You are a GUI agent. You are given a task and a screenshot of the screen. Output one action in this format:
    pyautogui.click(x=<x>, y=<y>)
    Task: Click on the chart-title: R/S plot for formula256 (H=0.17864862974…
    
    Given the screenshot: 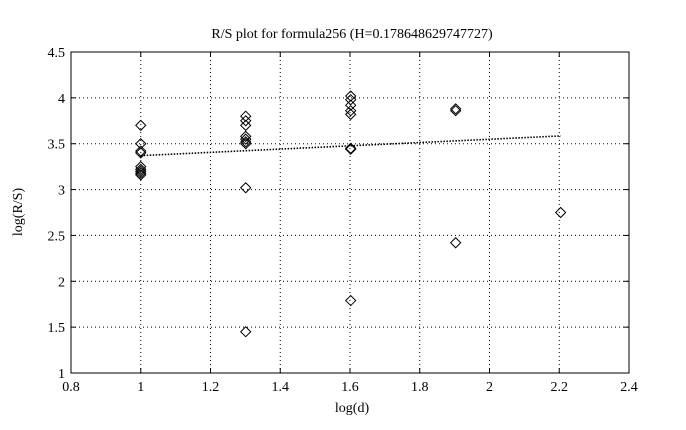 What is the action you would take?
    pyautogui.click(x=352, y=34)
    